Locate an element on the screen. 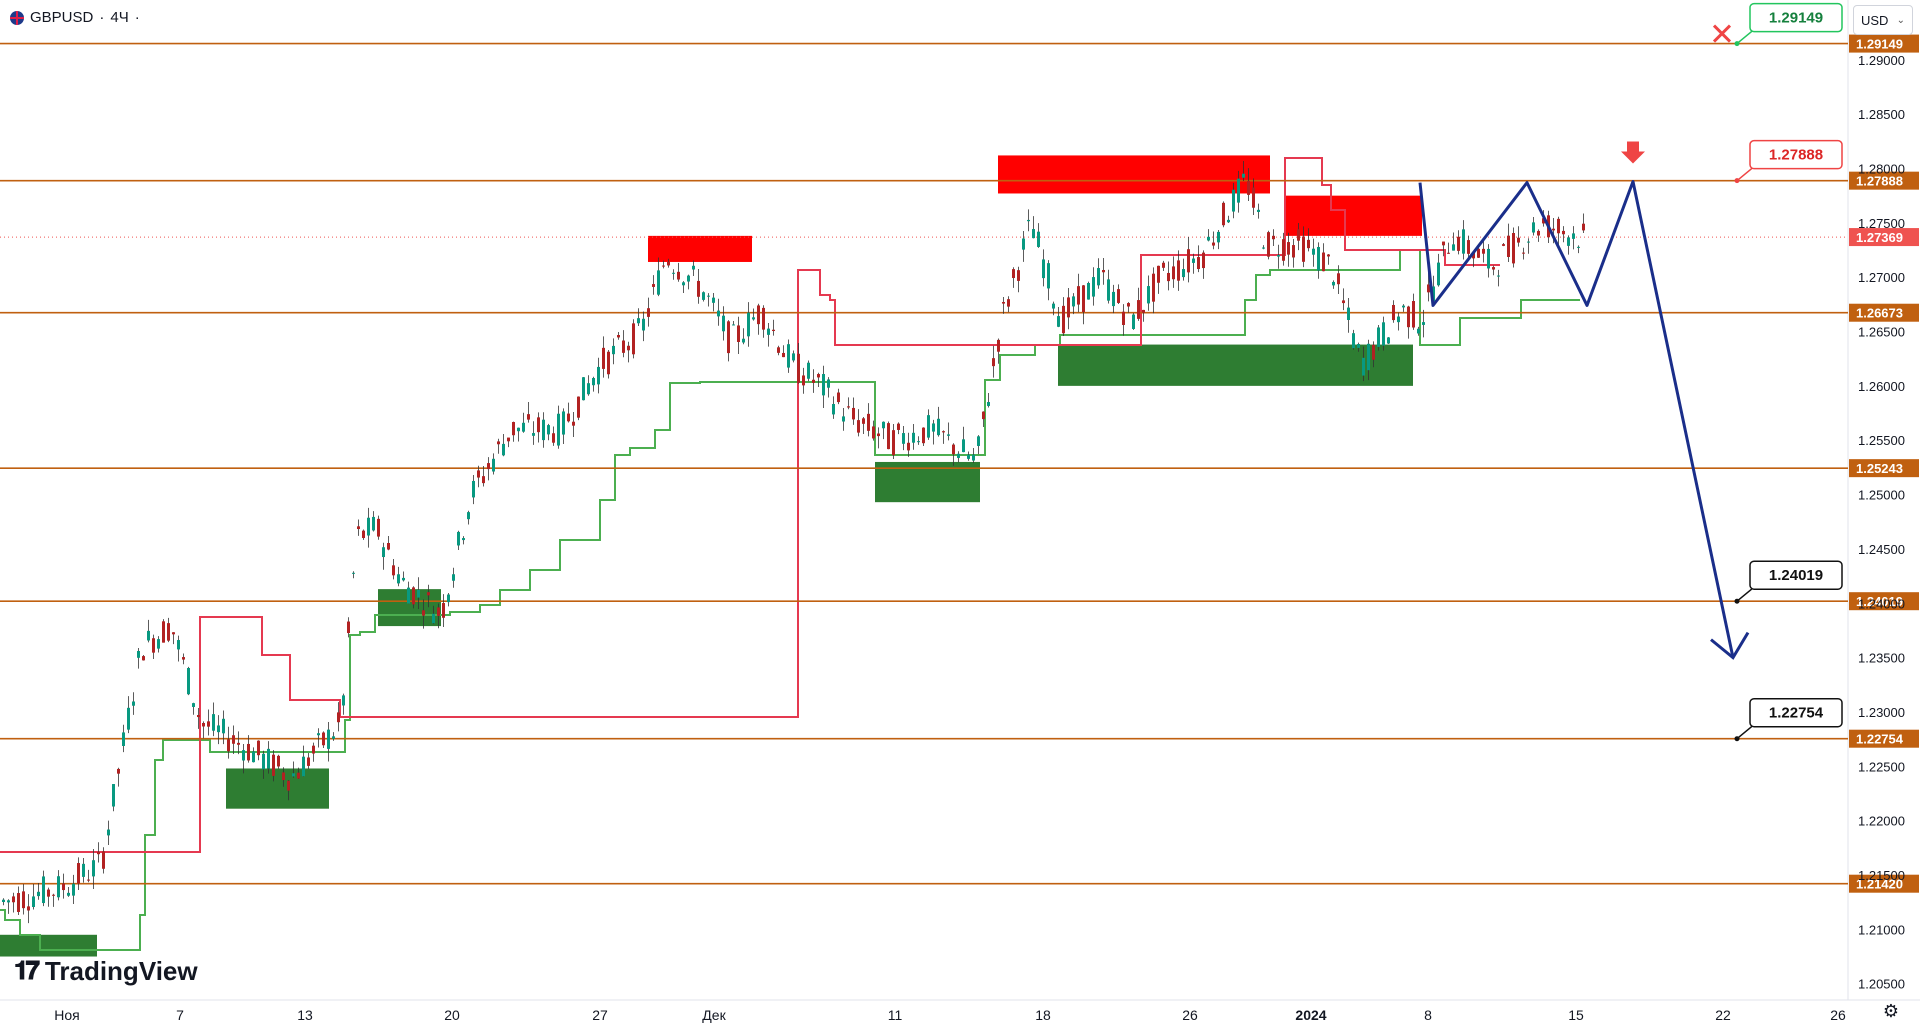 Image resolution: width=1920 pixels, height=1032 pixels. symbol-header: GBPUSD · 4Ч · is located at coordinates (75, 17).